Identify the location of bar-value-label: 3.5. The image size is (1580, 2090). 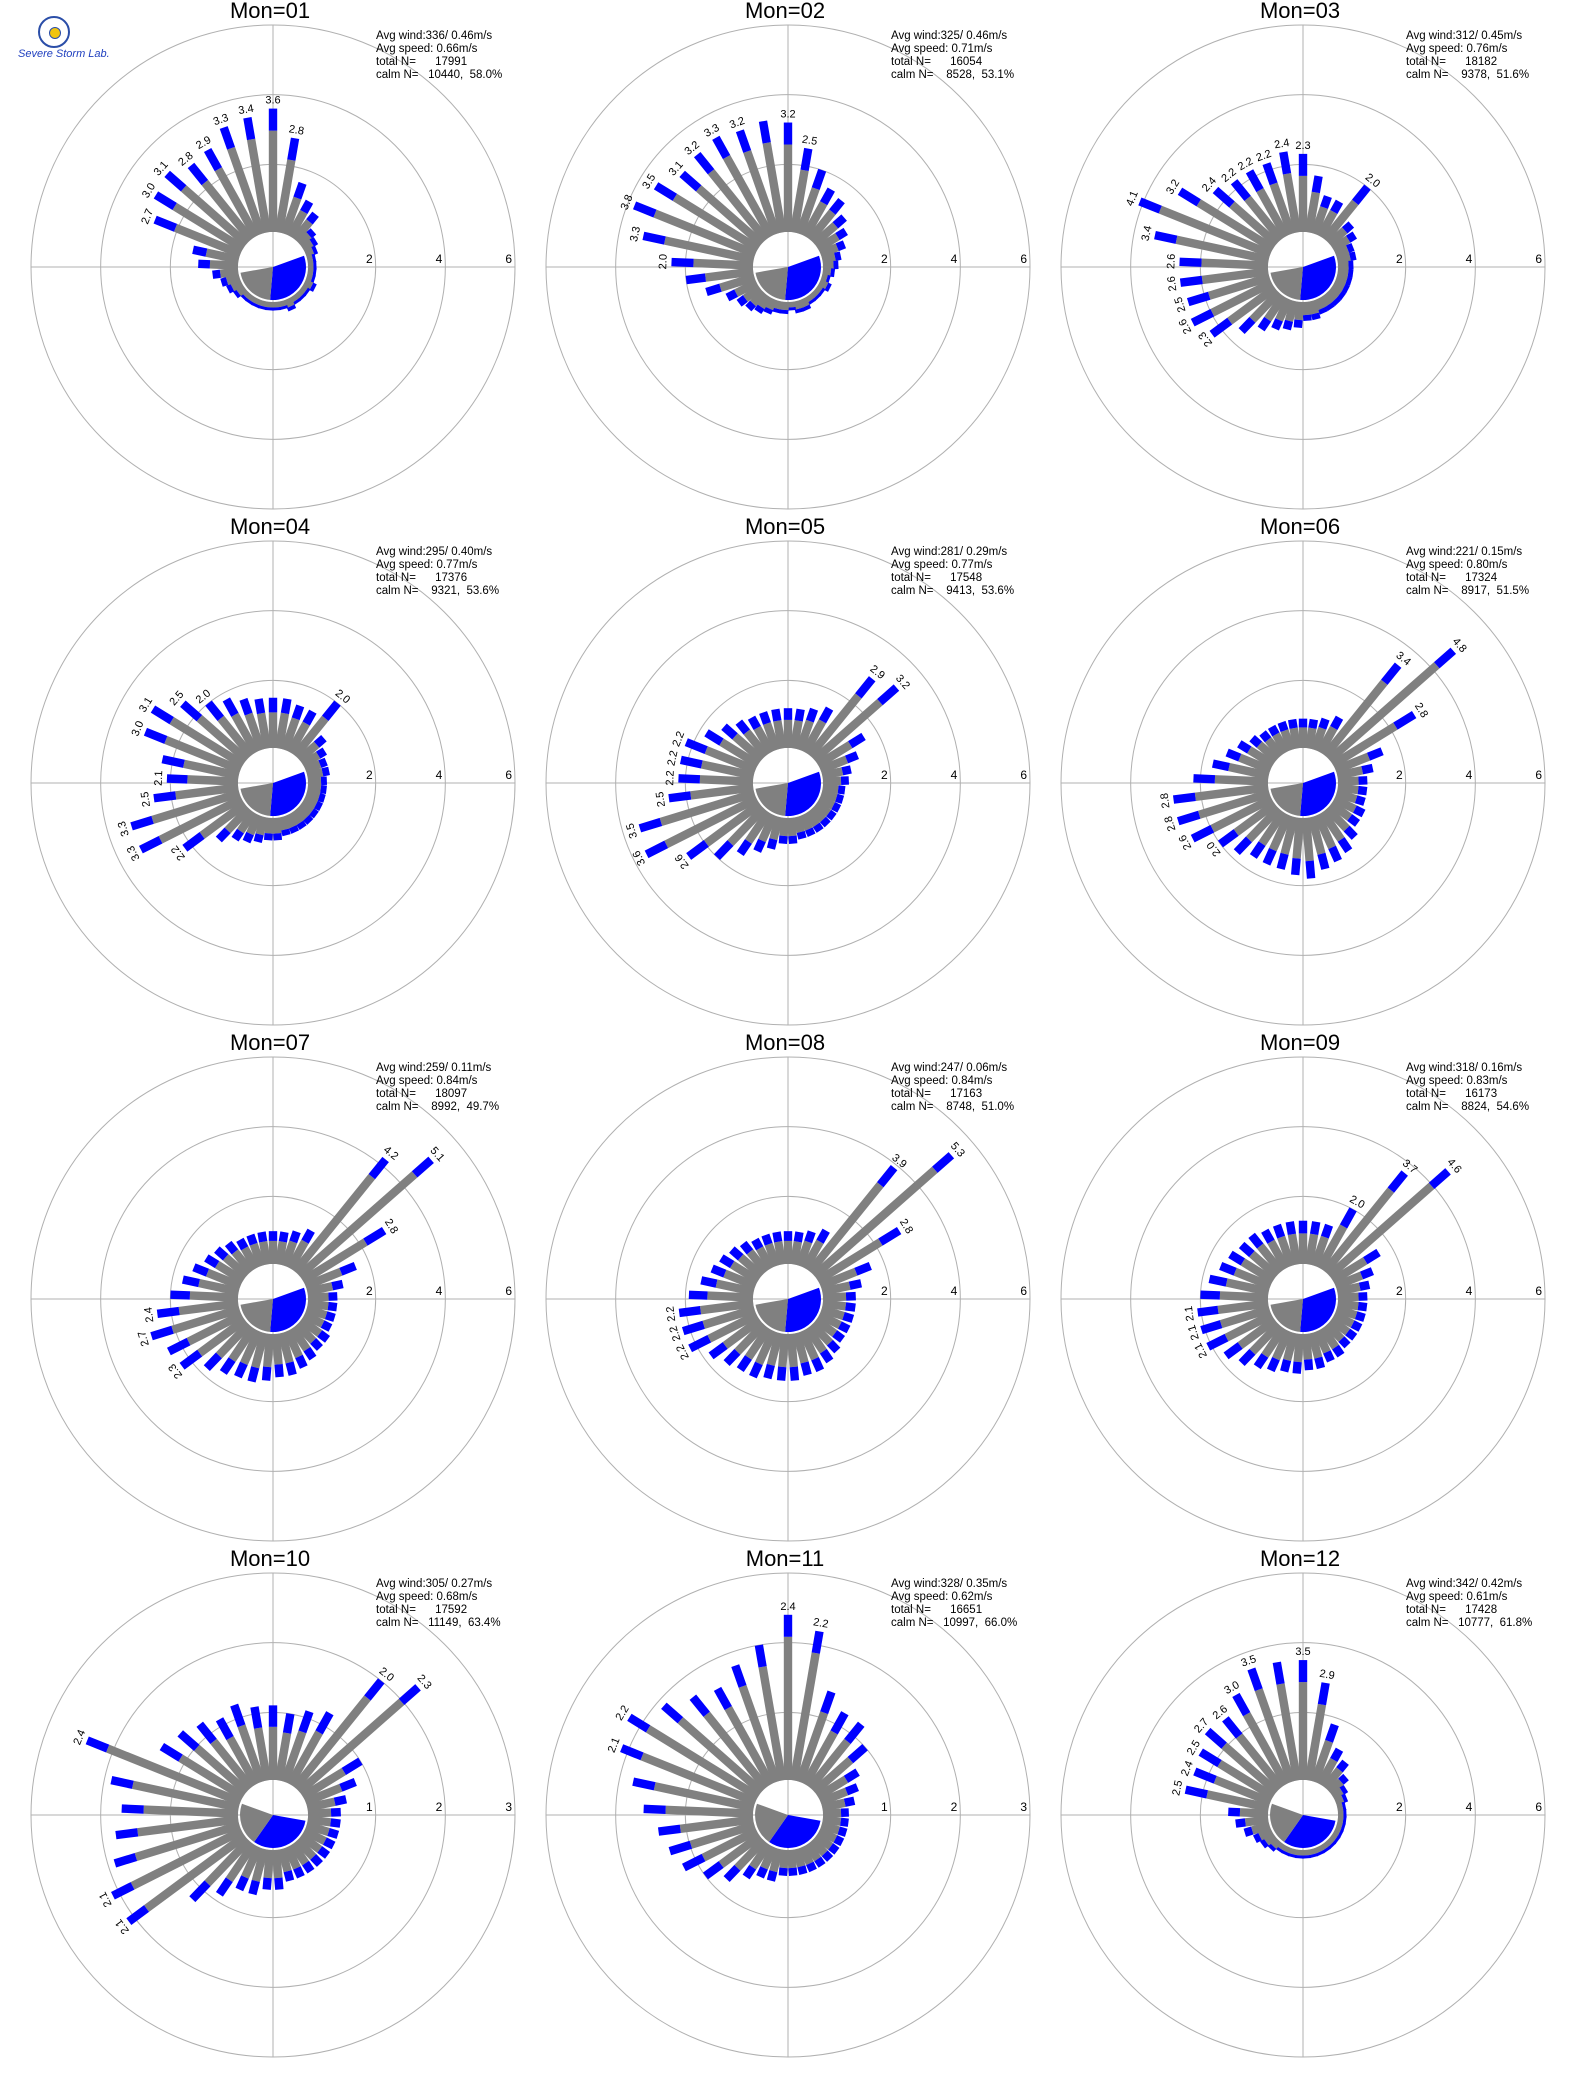
(1302, 1652).